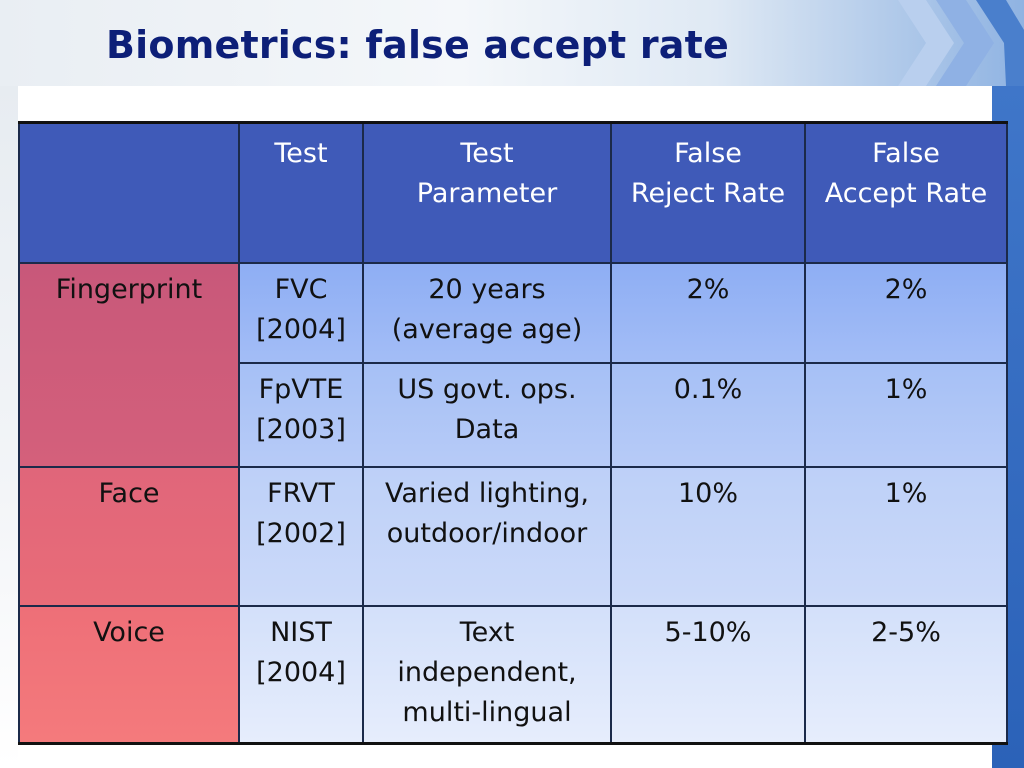 The width and height of the screenshot is (1024, 768). I want to click on table-row: FpVTE [2003] US govt. ops. Data 0.1% 1%, so click(513, 414).